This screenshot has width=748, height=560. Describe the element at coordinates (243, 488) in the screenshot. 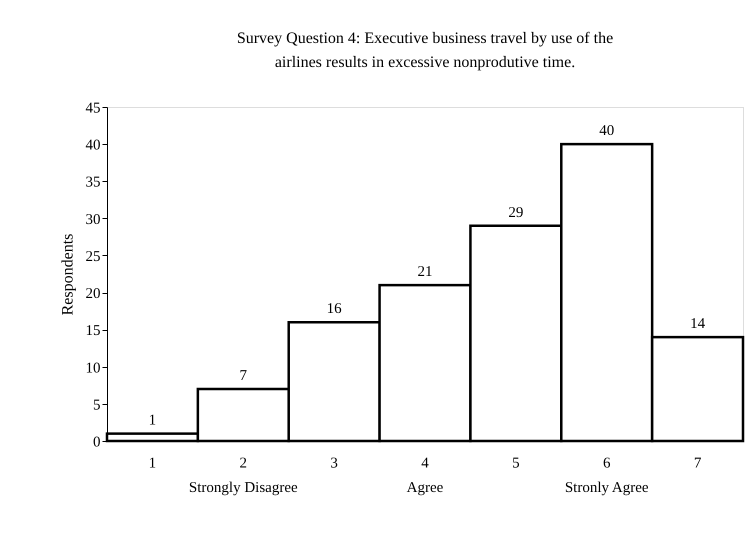

I see `text: Strongly Disagree` at that location.